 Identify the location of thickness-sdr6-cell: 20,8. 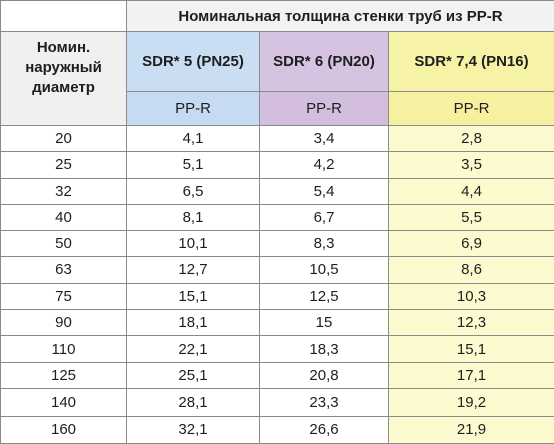
(324, 376).